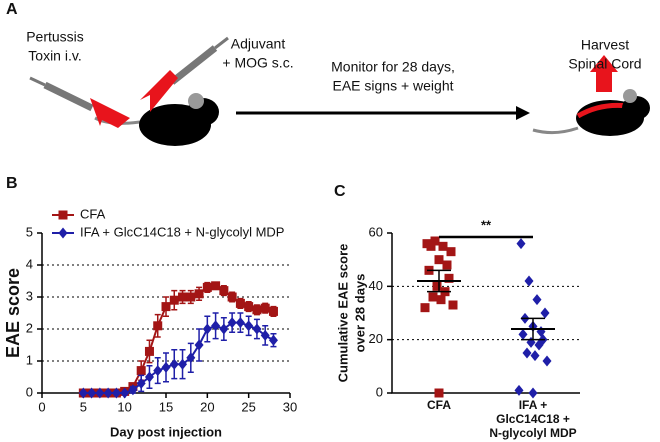 Image resolution: width=660 pixels, height=442 pixels. What do you see at coordinates (392, 86) in the screenshot?
I see `diagram-label: EAE signs + weight` at bounding box center [392, 86].